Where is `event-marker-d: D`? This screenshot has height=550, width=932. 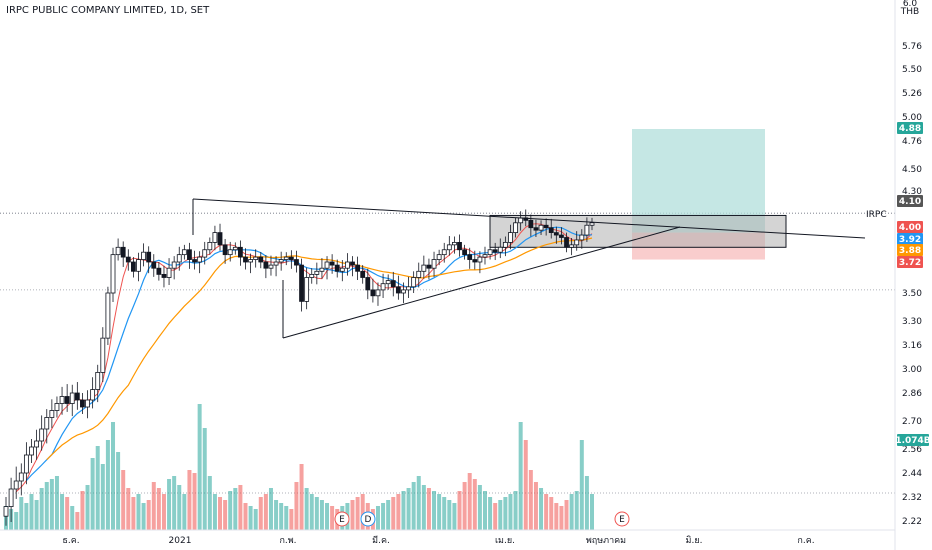 event-marker-d: D is located at coordinates (368, 519).